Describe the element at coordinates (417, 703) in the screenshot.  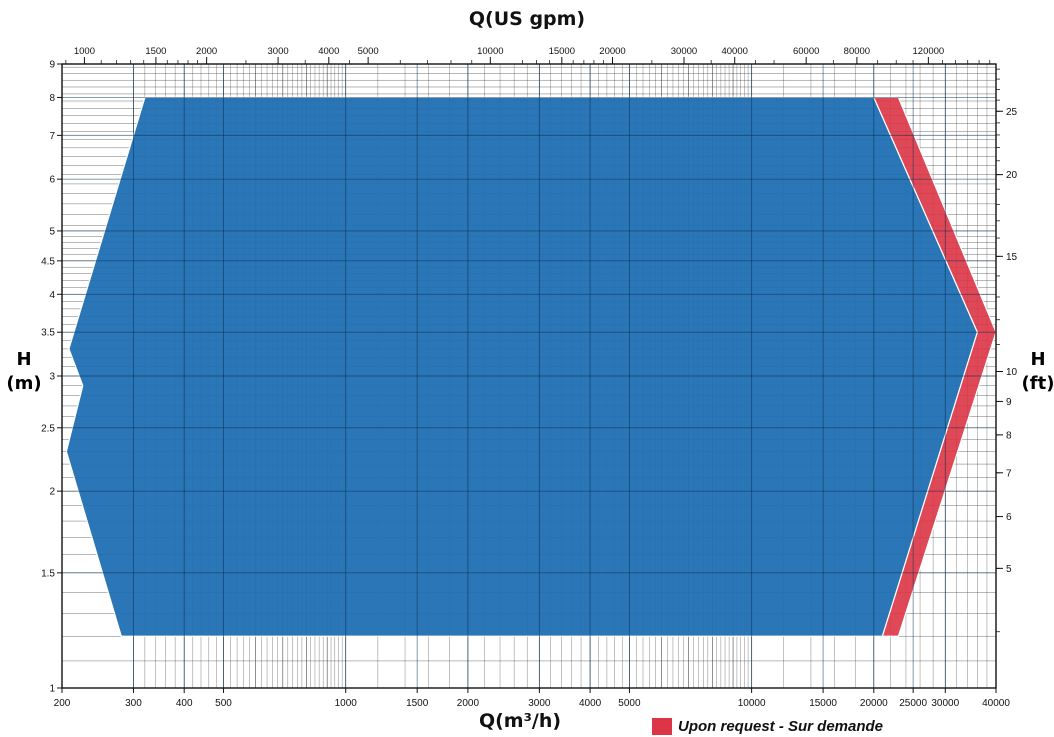
I see `x-tick-label: 1500` at that location.